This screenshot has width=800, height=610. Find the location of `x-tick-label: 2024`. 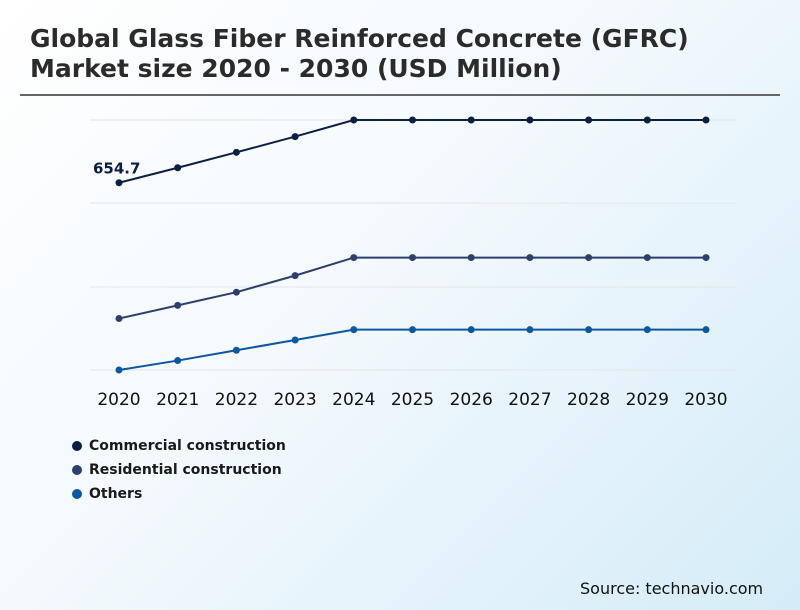

x-tick-label: 2024 is located at coordinates (353, 400).